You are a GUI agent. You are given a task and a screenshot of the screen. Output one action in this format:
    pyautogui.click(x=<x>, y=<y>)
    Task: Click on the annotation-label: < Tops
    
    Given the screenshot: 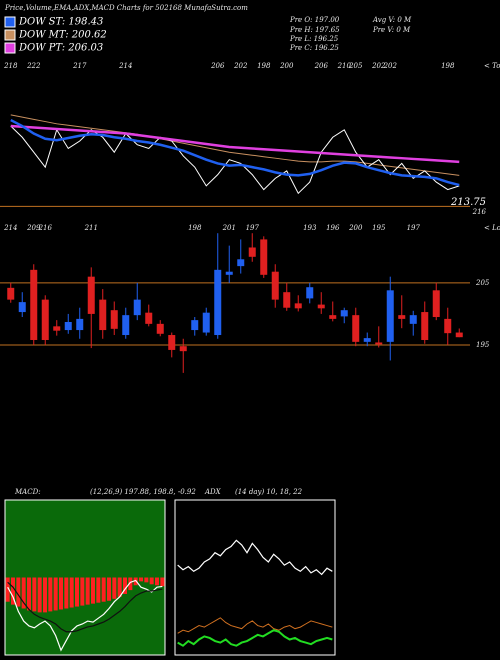 What is the action you would take?
    pyautogui.click(x=492, y=66)
    